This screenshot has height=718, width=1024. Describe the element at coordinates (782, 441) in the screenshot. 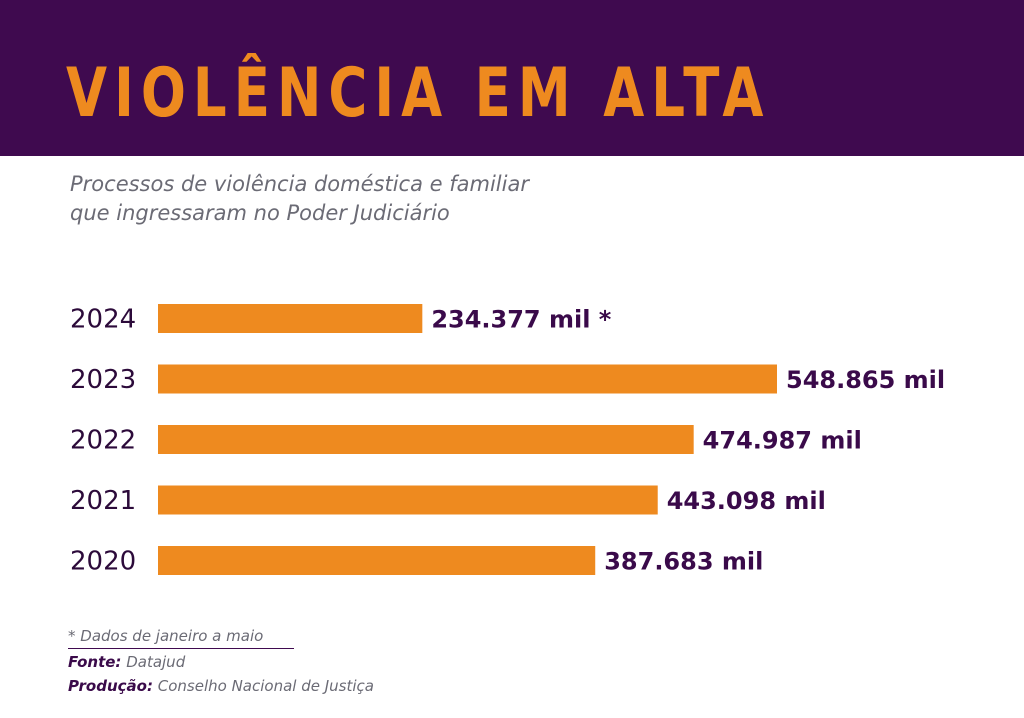

I see `value-label-2022: 474.987 mil` at that location.